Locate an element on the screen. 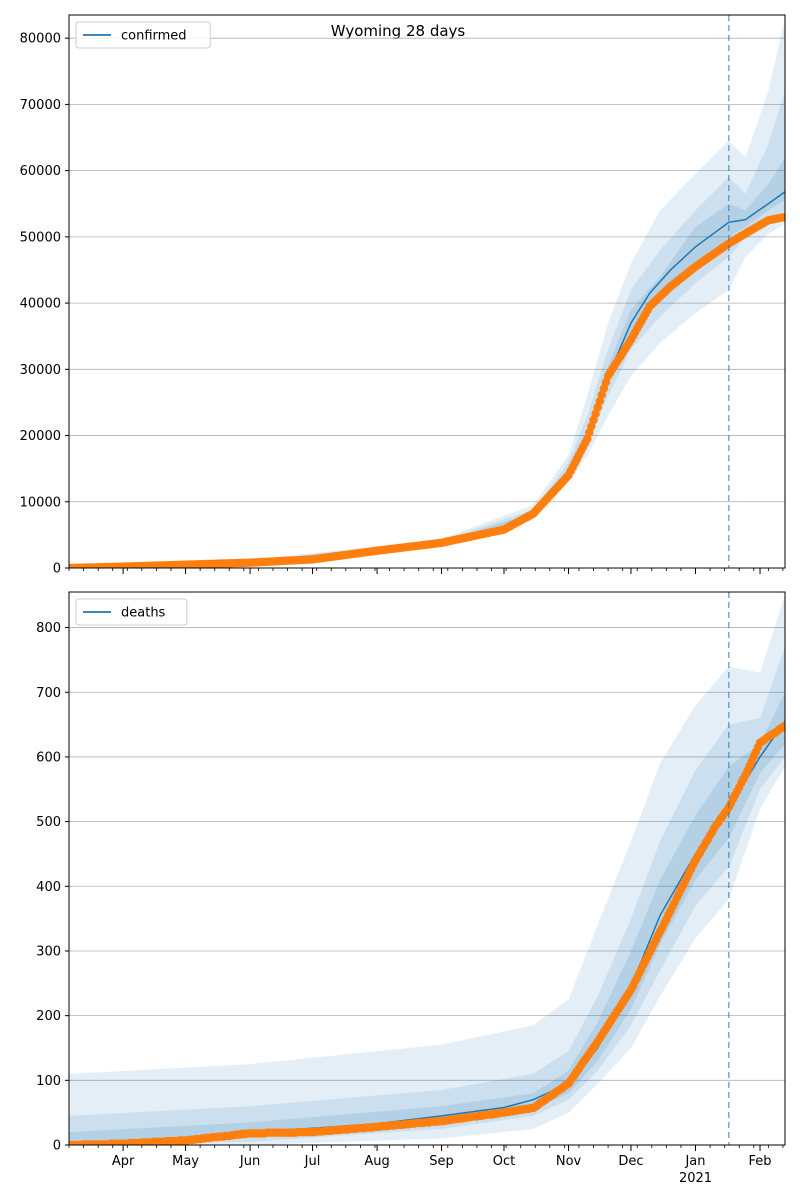 The image size is (800, 1200). chart1-legend-label: deaths is located at coordinates (143, 613).